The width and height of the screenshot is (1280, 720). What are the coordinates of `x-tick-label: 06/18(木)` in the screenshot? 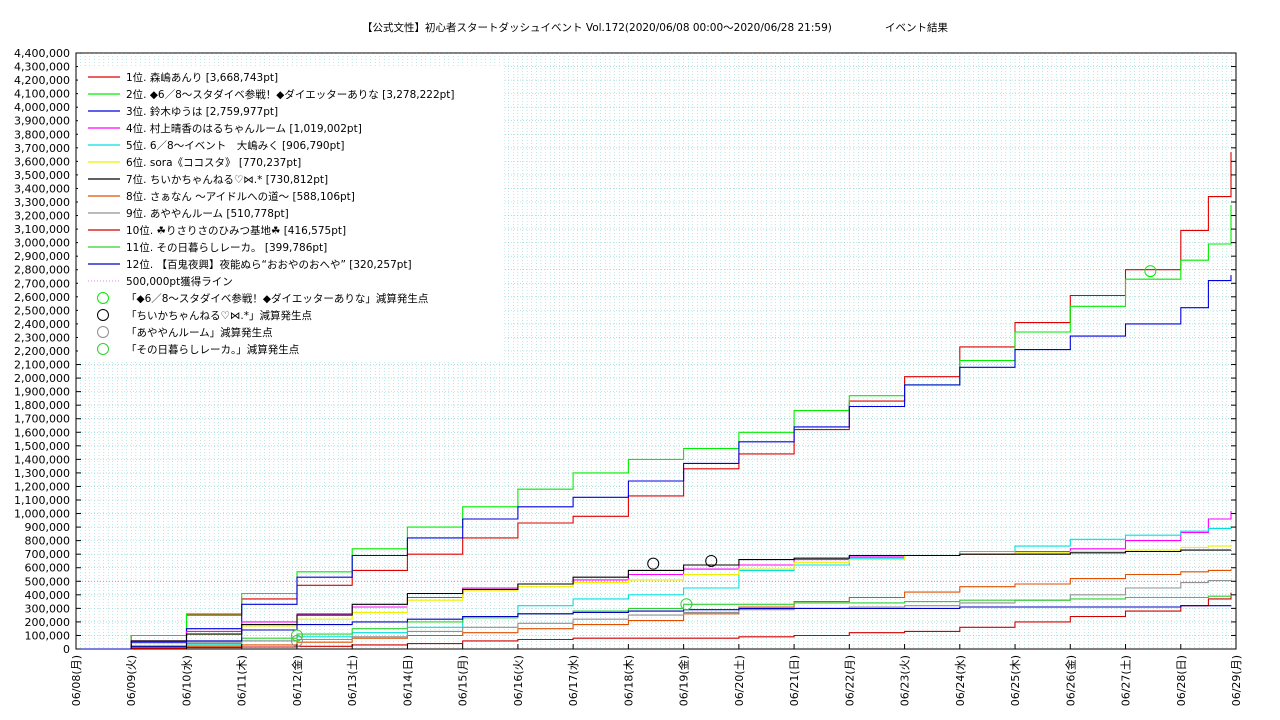 It's located at (628, 680).